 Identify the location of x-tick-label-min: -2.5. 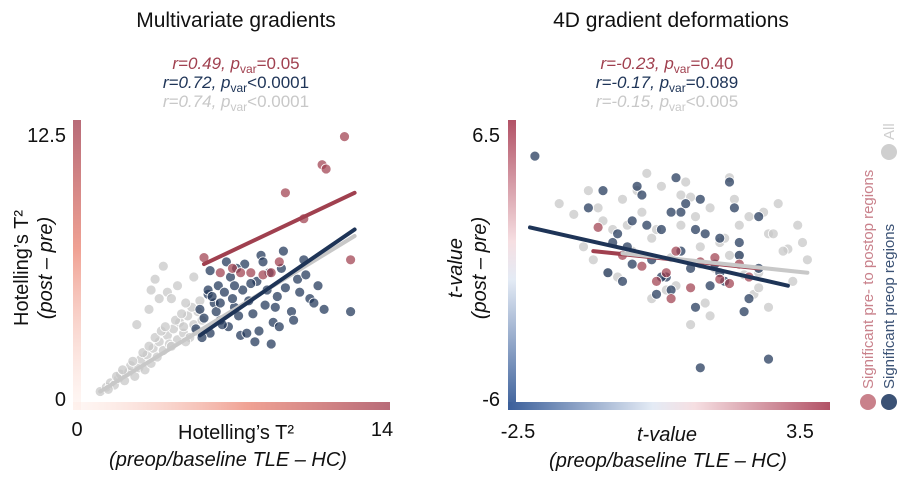
(518, 432).